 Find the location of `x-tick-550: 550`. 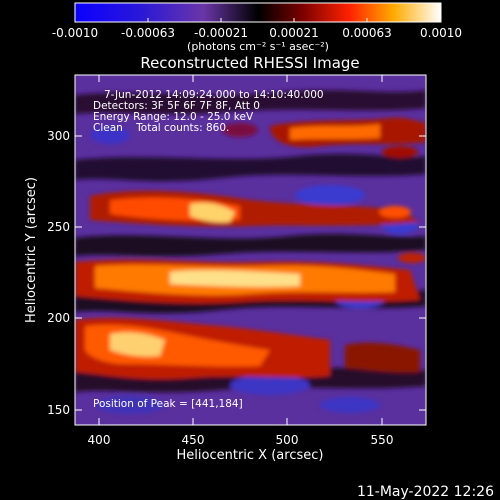

x-tick-550: 550 is located at coordinates (382, 440).